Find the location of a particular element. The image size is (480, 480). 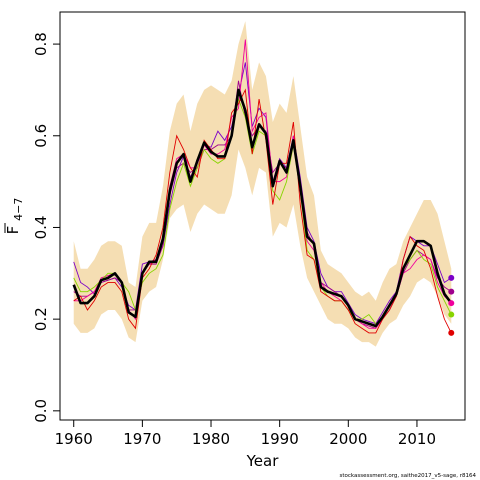

x-tick-label: 2000 is located at coordinates (348, 439).